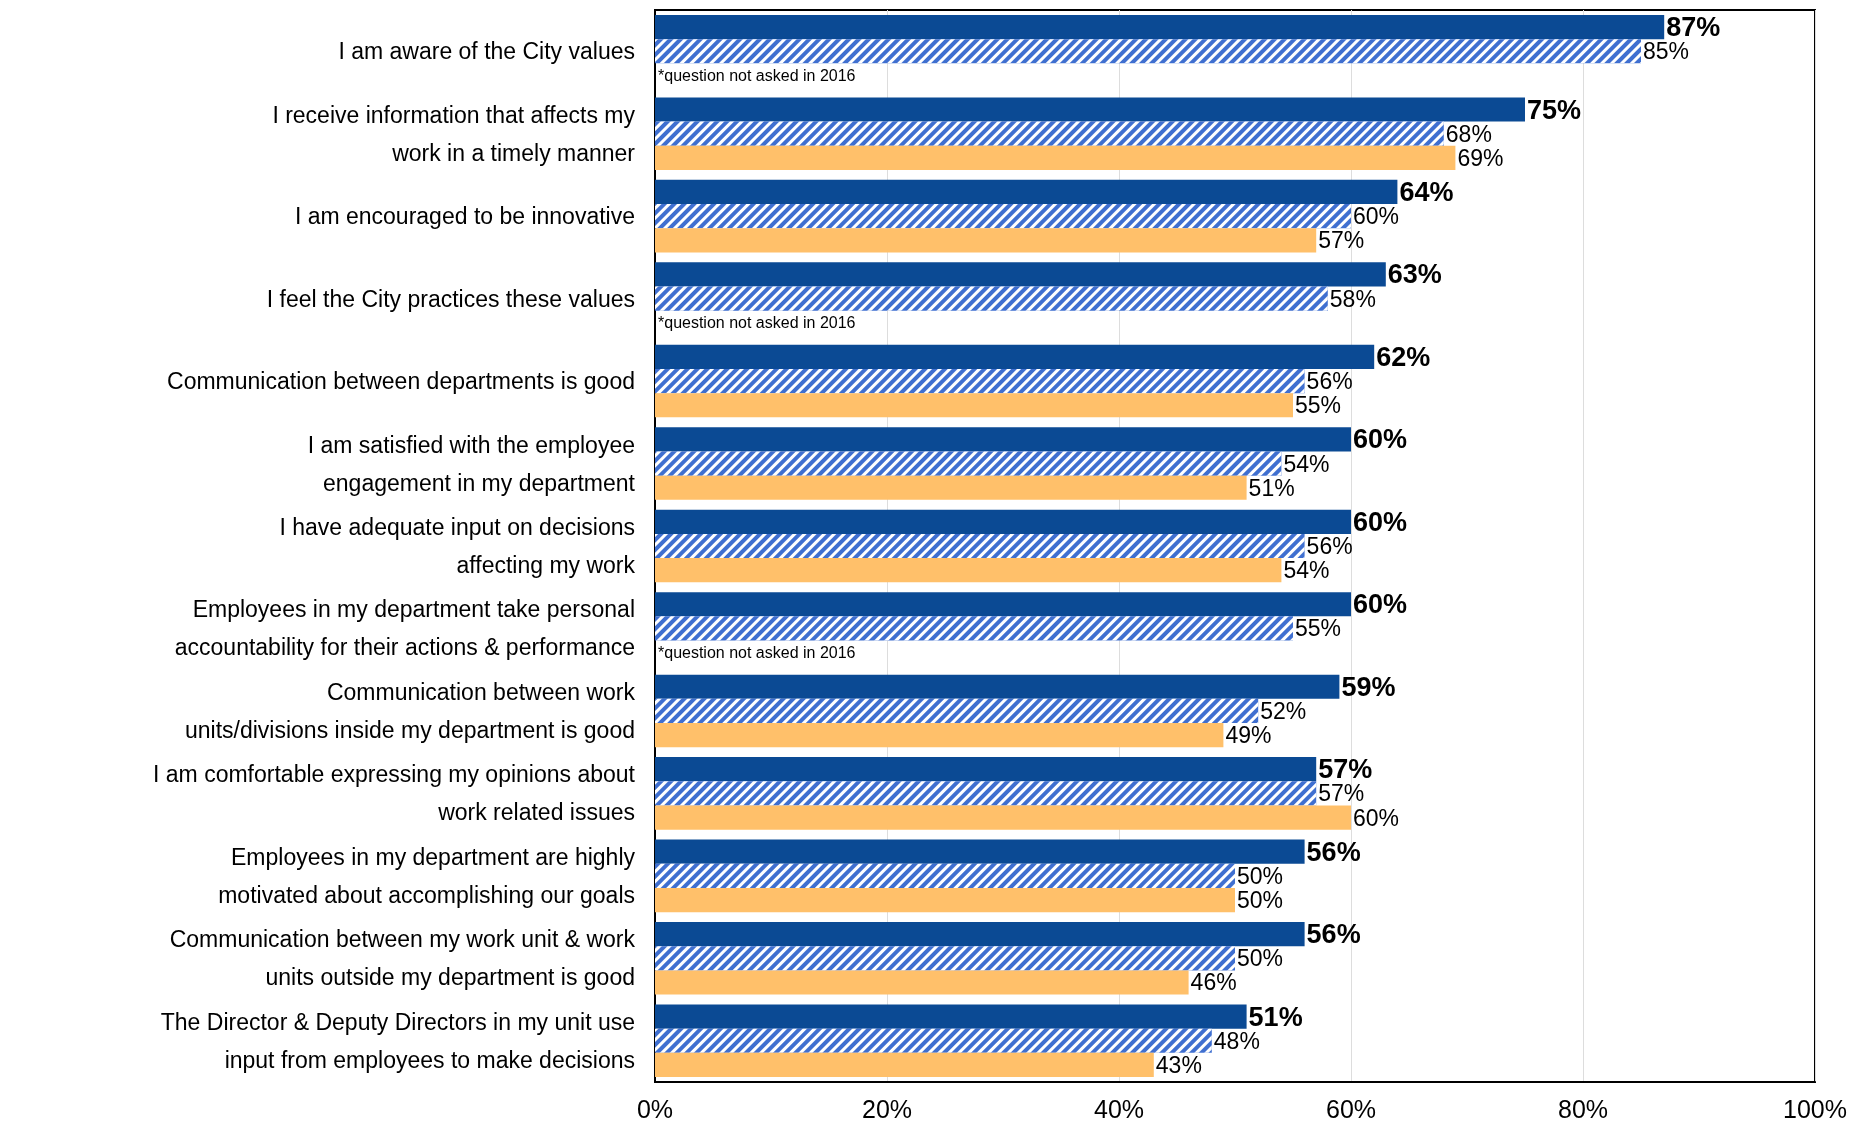 Image resolution: width=1875 pixels, height=1136 pixels. Describe the element at coordinates (1426, 191) in the screenshot. I see `data-label: 64%` at that location.